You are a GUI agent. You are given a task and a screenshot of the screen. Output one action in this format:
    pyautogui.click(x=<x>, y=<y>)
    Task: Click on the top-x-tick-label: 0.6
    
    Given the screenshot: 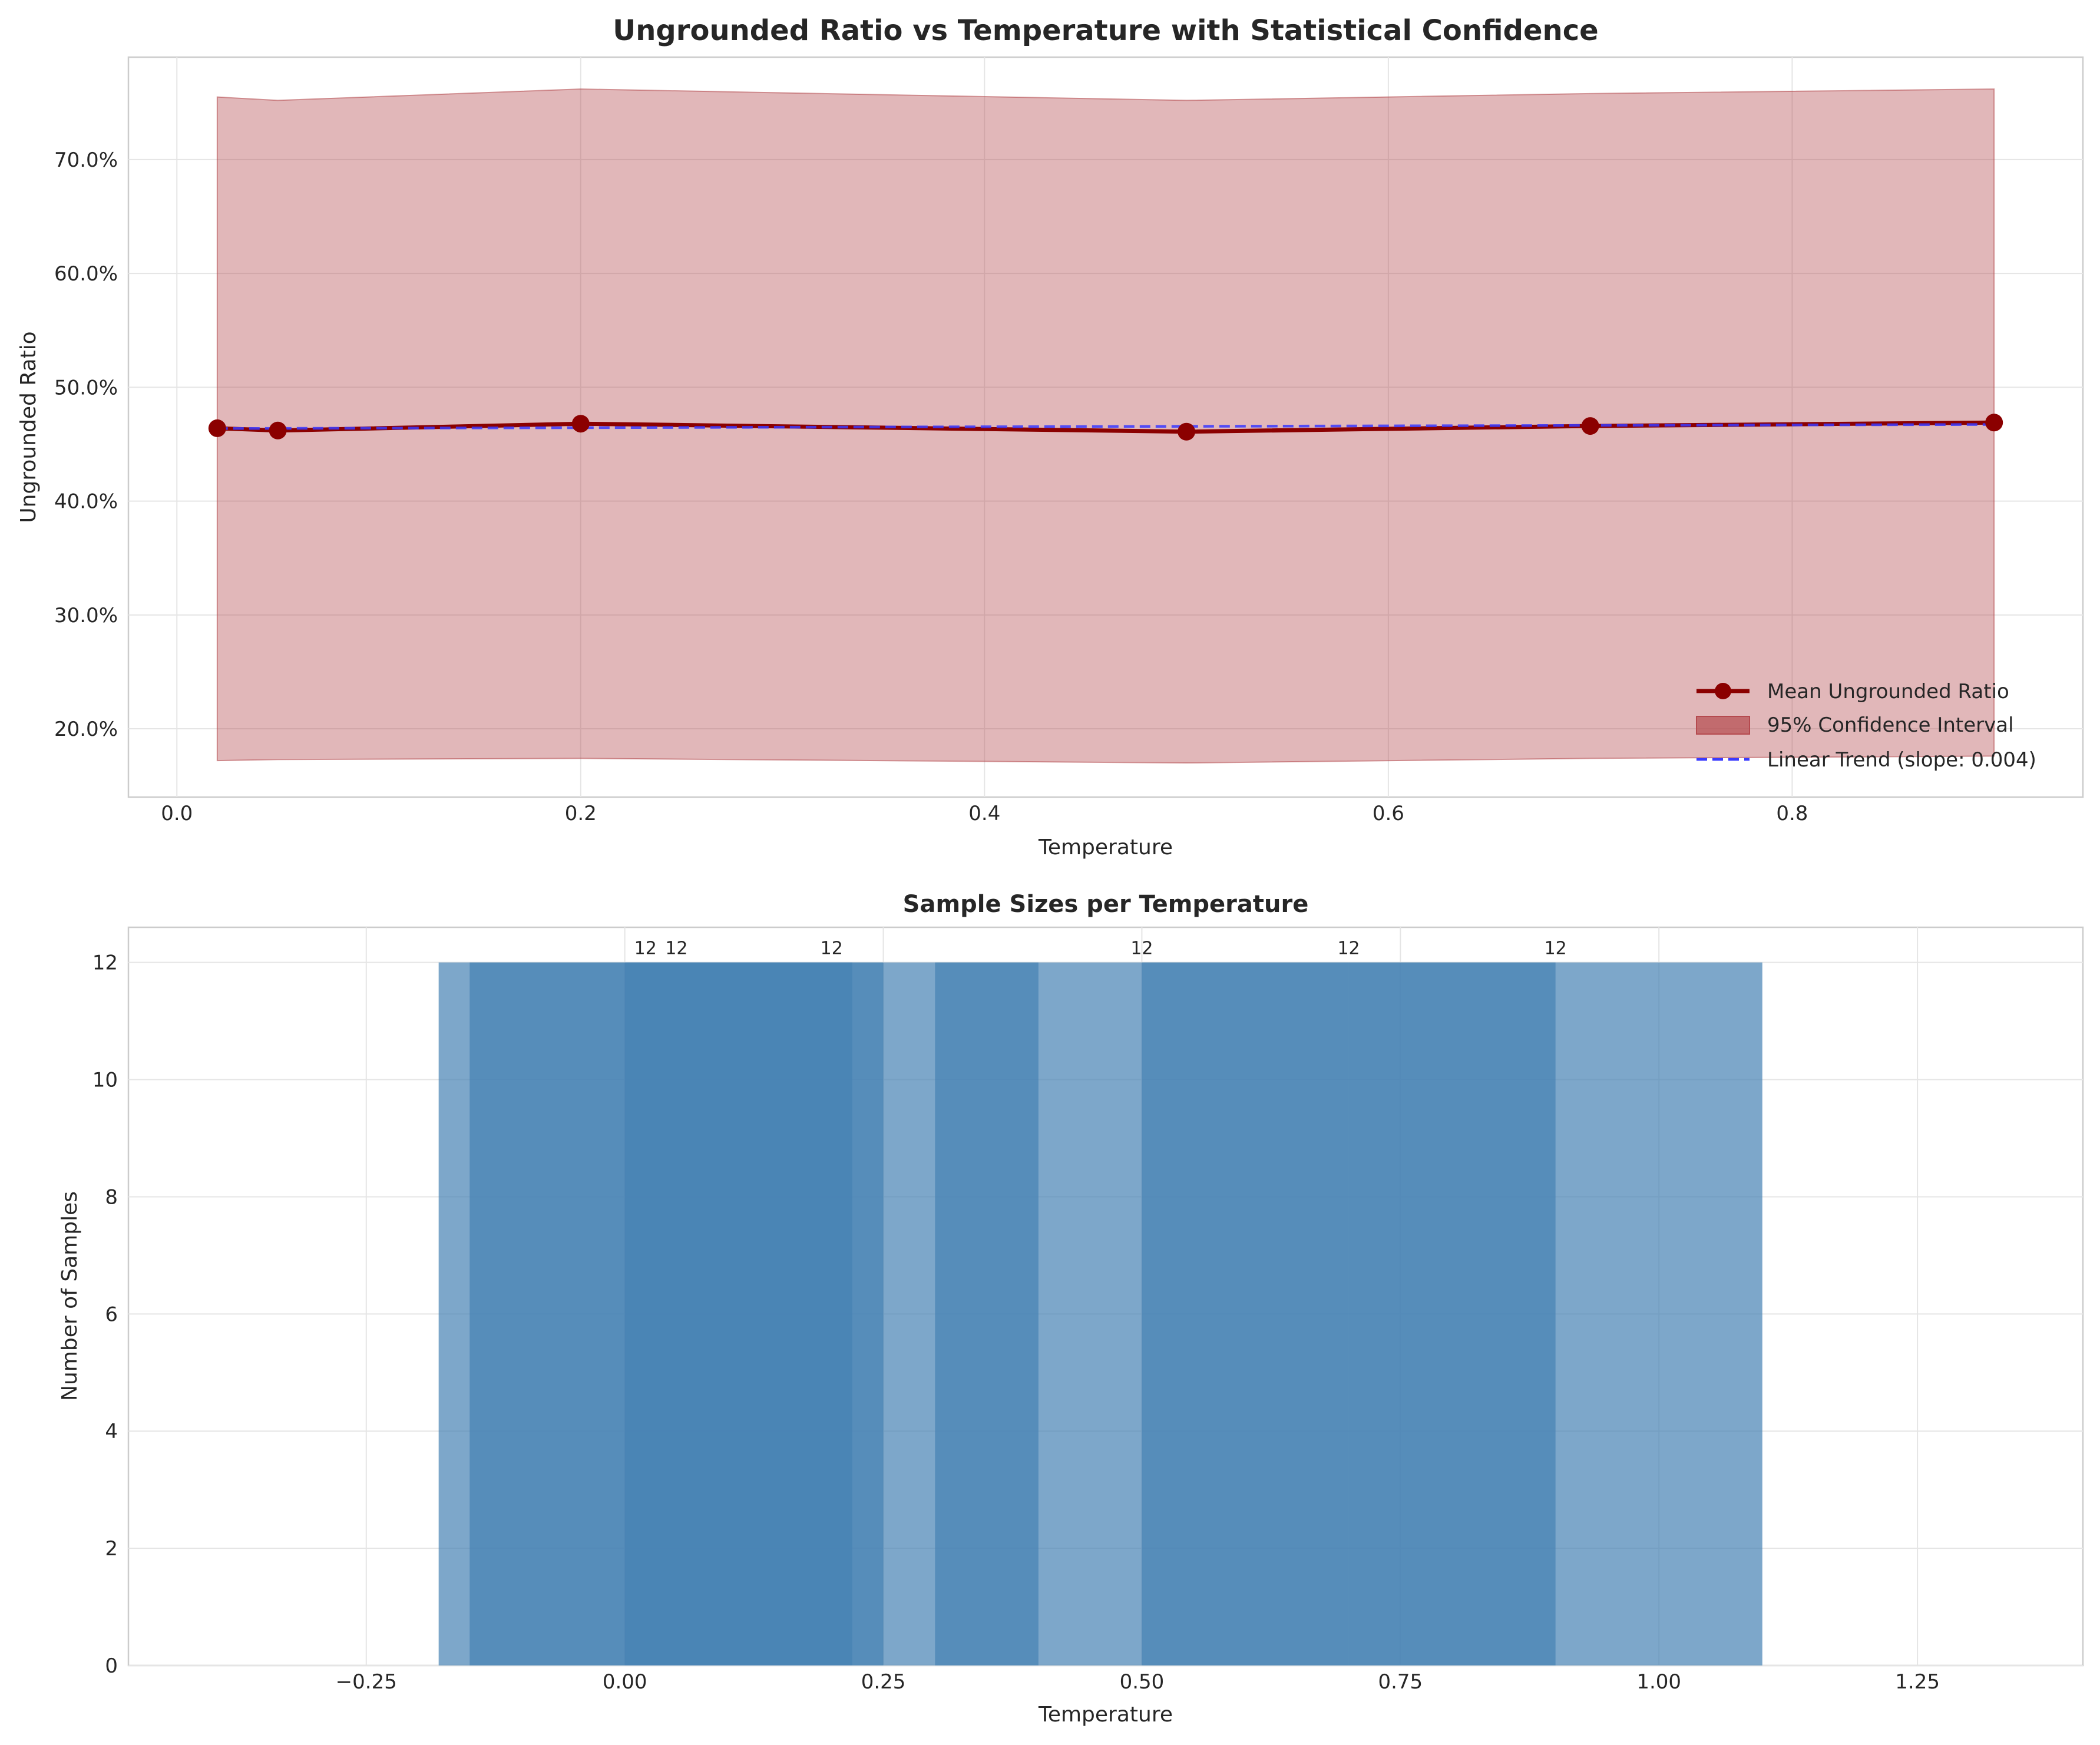 What is the action you would take?
    pyautogui.click(x=1388, y=813)
    